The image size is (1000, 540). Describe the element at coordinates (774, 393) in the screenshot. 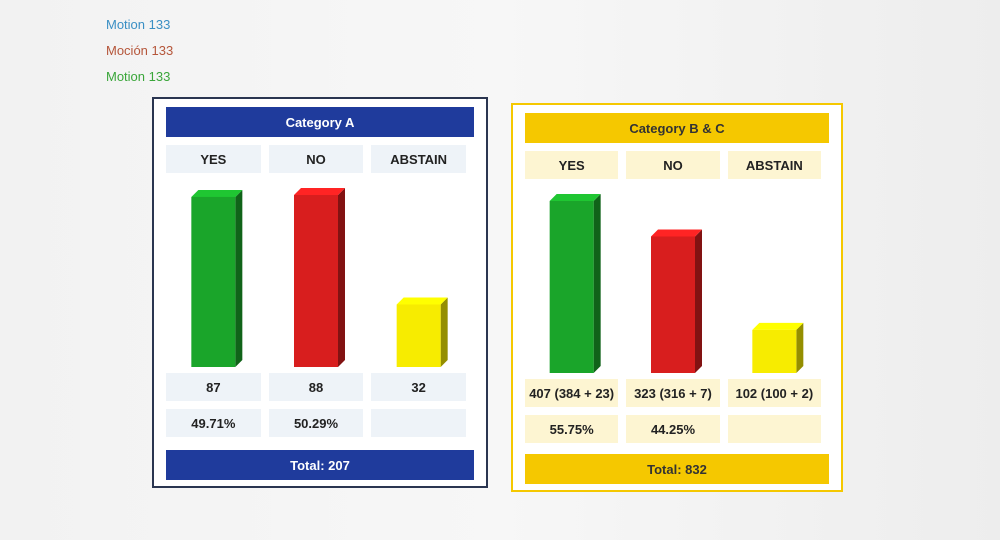

I see `value-cell: 102 (100 + 2)` at that location.